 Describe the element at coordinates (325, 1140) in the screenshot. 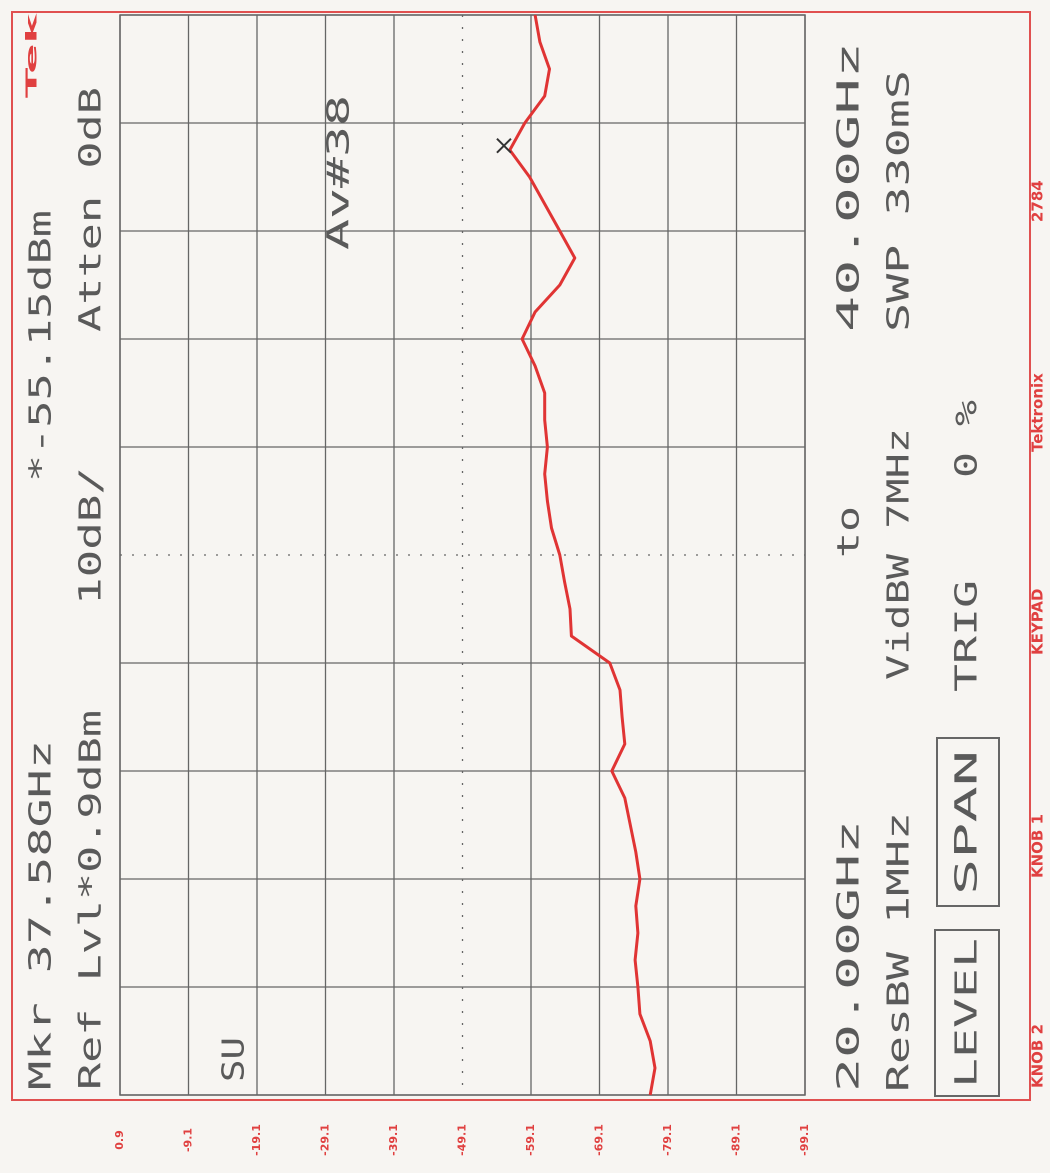

I see `amplitude-tick-label: -29.1` at that location.